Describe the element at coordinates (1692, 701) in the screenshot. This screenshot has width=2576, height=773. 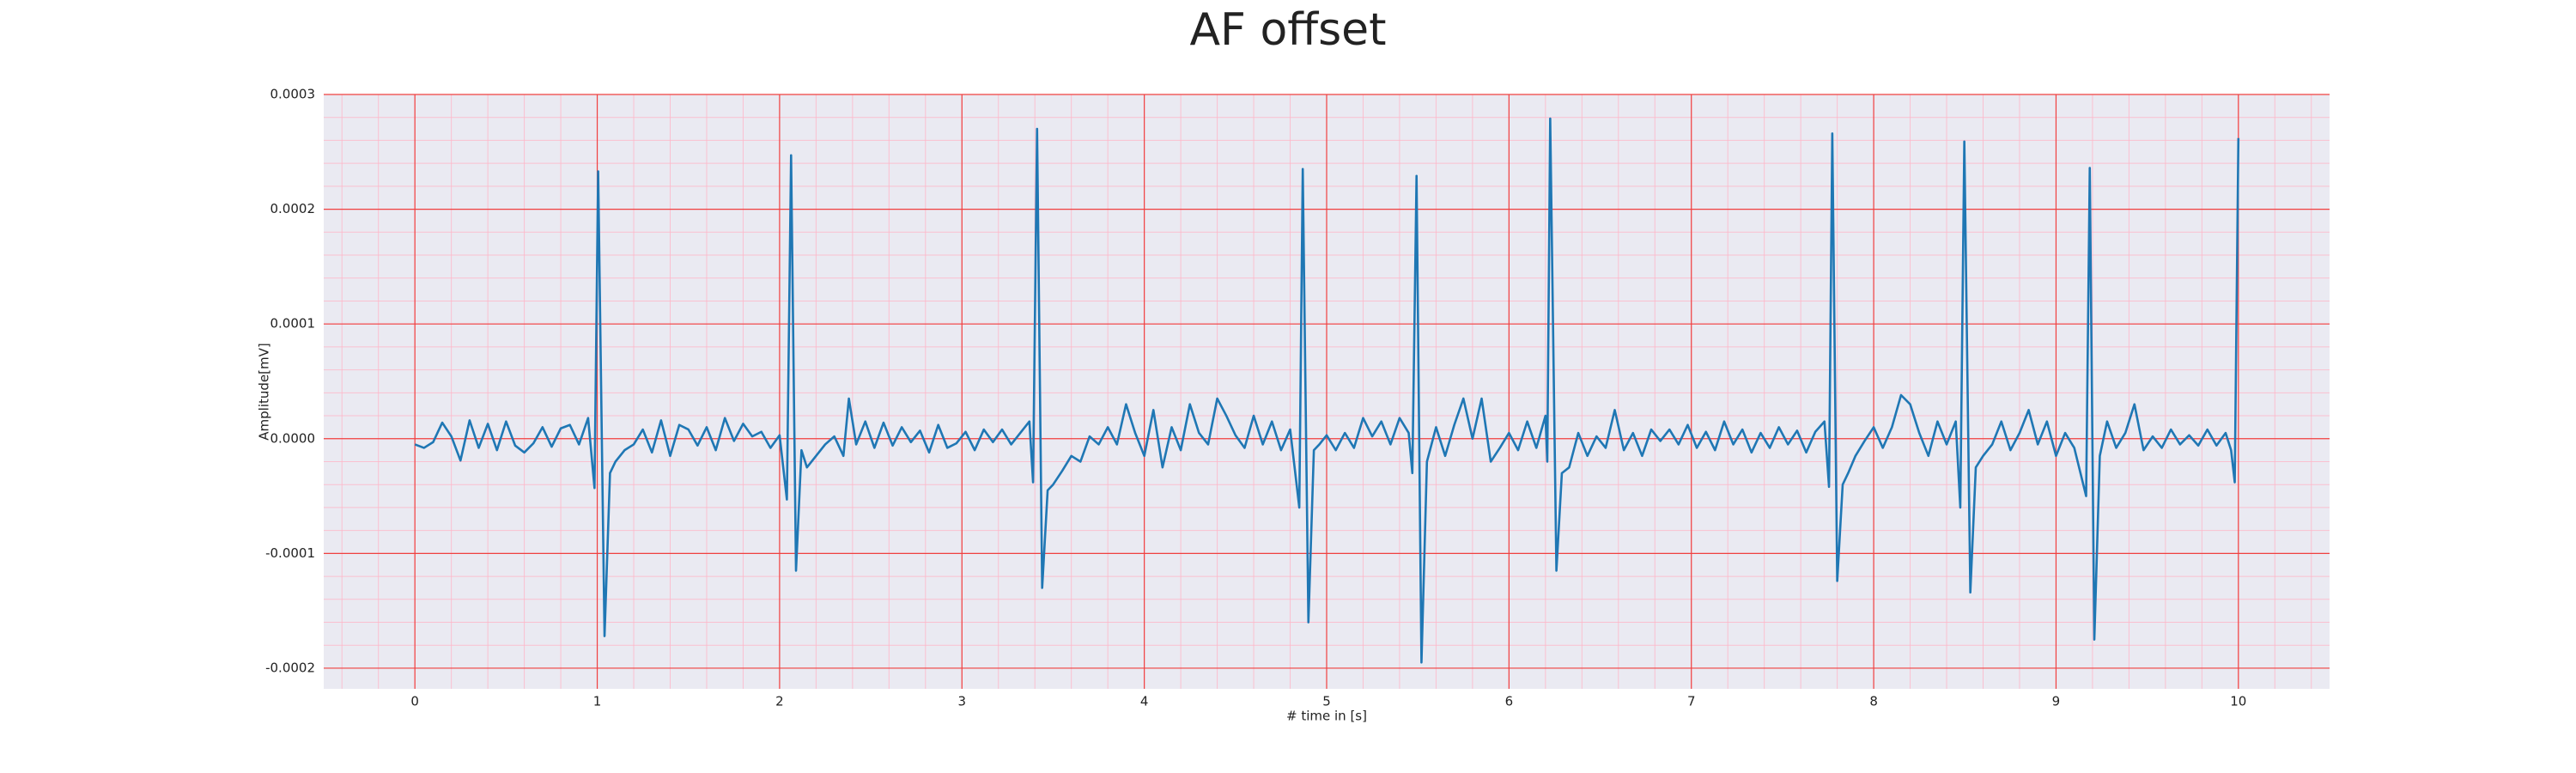
I see `x-tick-label: 7` at that location.